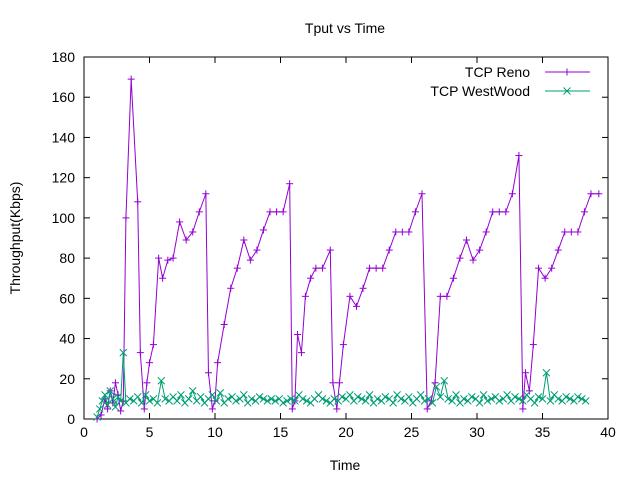 This screenshot has height=485, width=640. I want to click on x-tick-label: 15, so click(281, 432).